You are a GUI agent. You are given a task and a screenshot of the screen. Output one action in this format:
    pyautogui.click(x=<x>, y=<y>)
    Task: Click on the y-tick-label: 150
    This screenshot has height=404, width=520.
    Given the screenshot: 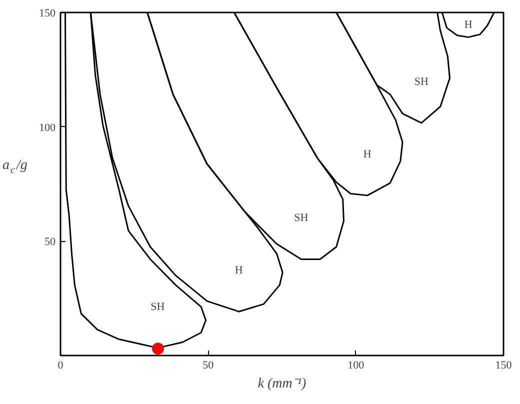 What is the action you would take?
    pyautogui.click(x=47, y=14)
    